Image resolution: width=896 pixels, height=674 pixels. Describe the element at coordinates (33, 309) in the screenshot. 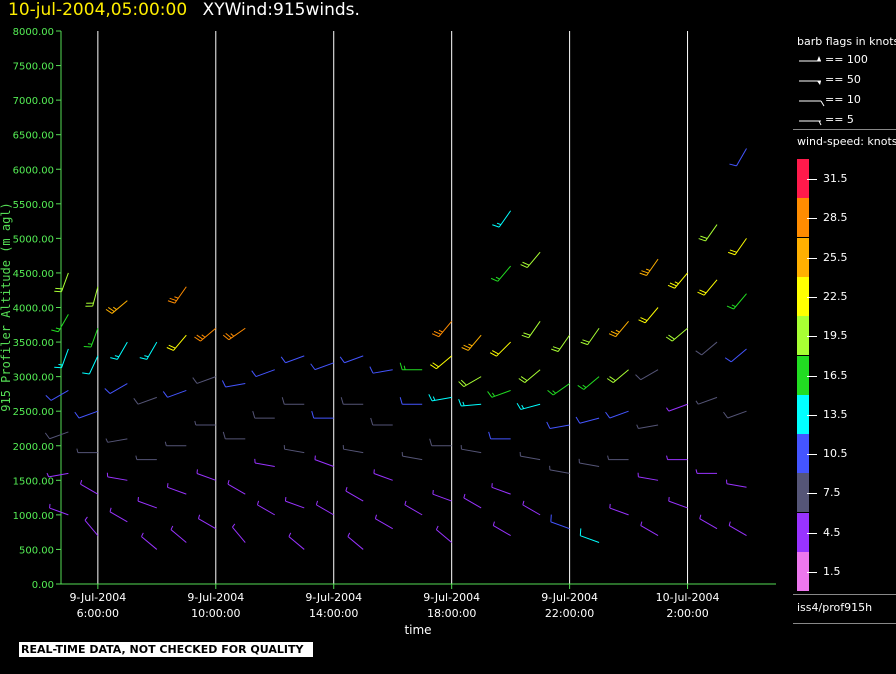

I see `y-tick-label: 4000.00` at that location.